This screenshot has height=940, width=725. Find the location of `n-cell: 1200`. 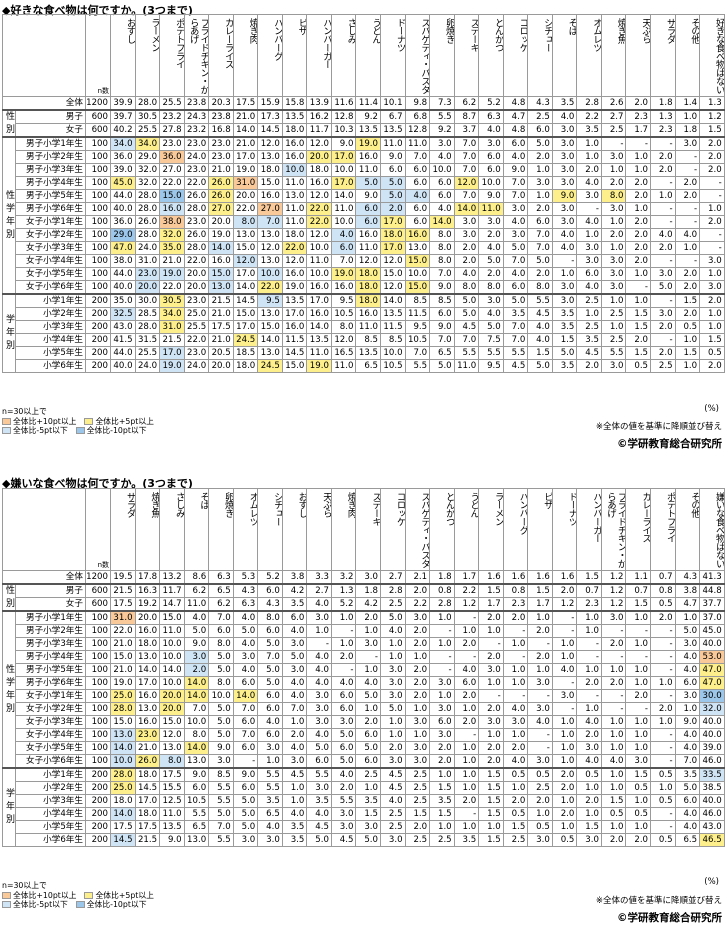

n-cell: 1200 is located at coordinates (98, 577).